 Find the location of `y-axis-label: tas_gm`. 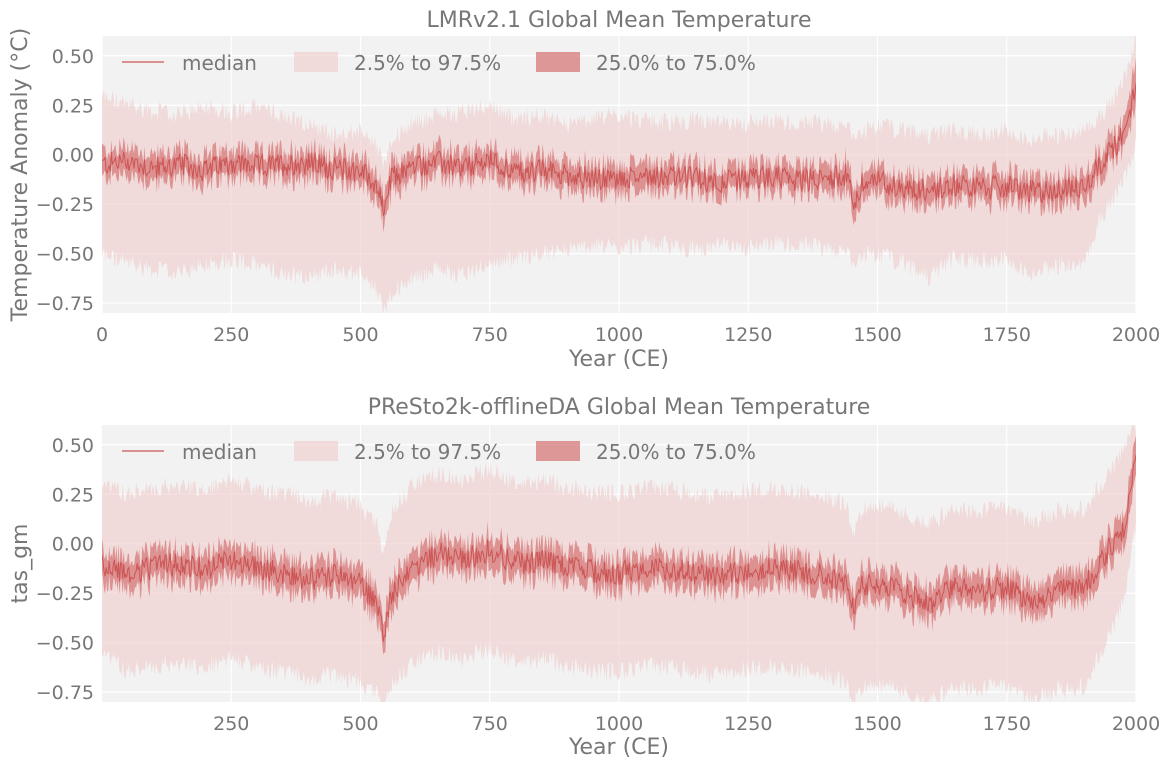

y-axis-label: tas_gm is located at coordinates (20, 564).